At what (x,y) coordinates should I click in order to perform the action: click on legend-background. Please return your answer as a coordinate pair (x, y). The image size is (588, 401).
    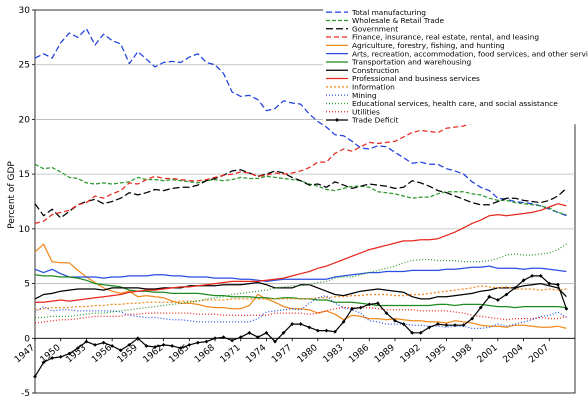
    Looking at the image, I should click on (450, 65).